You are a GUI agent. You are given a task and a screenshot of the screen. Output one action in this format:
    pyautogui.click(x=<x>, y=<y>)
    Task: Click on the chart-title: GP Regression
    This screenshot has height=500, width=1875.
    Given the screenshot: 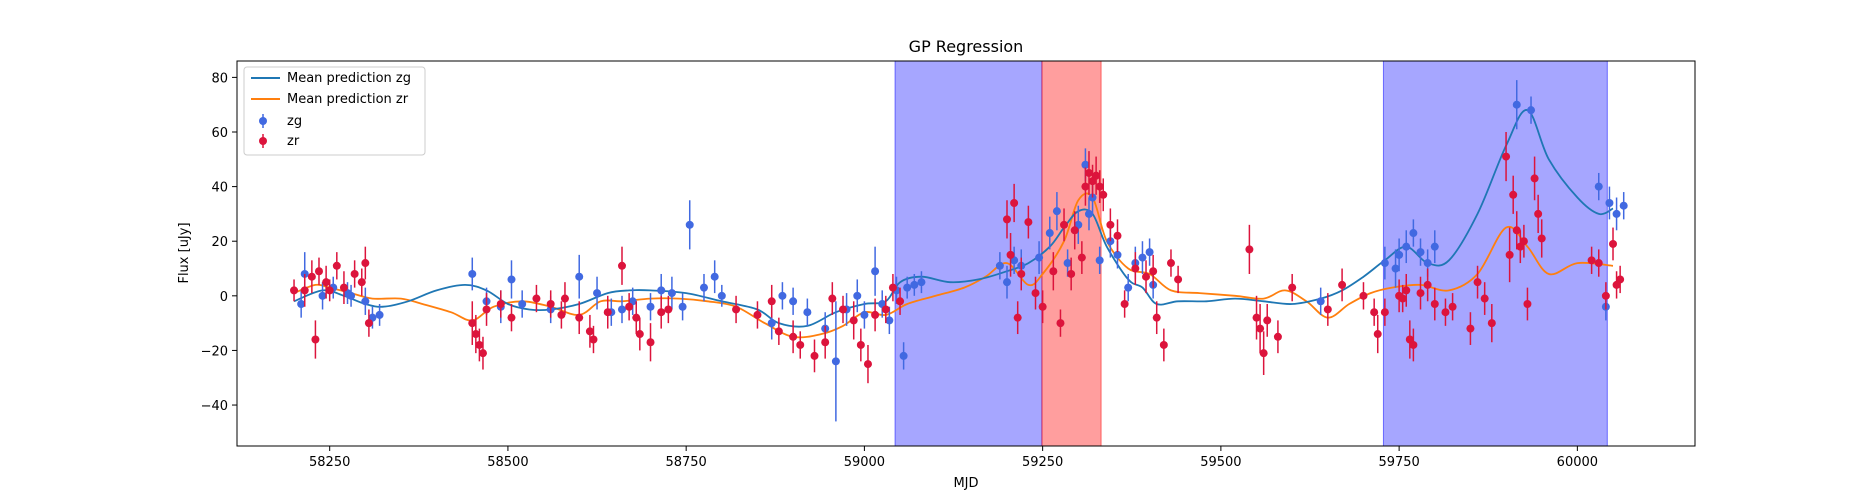 What is the action you would take?
    pyautogui.click(x=966, y=46)
    